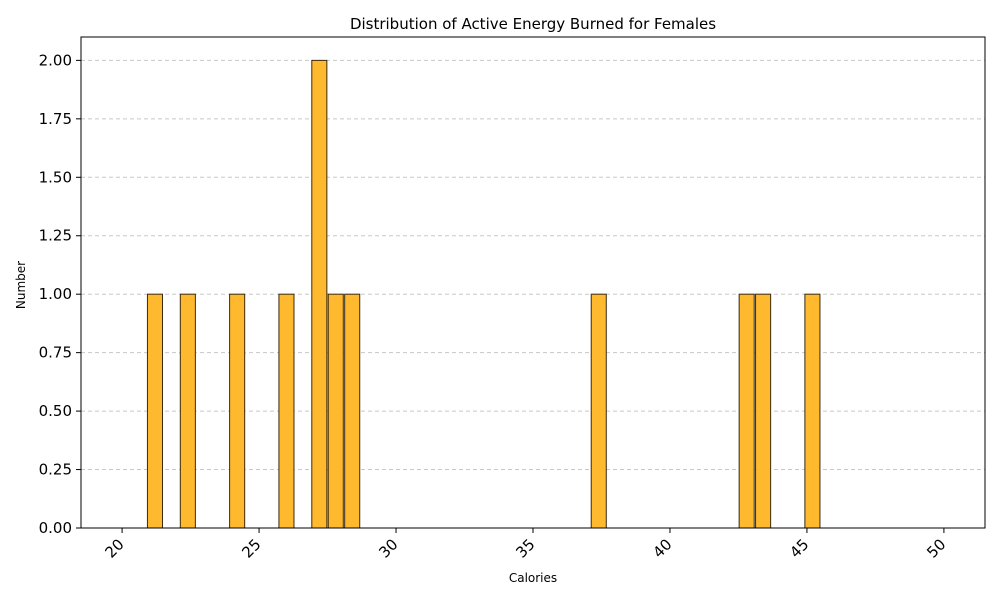  Describe the element at coordinates (21, 285) in the screenshot. I see `y-axis-label: Number` at that location.